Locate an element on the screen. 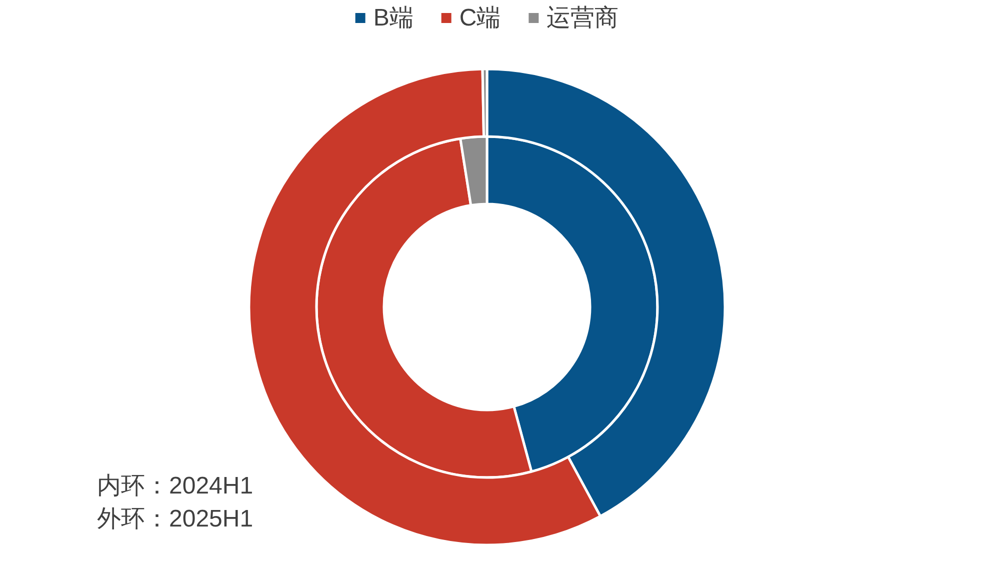 The height and width of the screenshot is (561, 993). annotation: 外环：2025H1 is located at coordinates (175, 519).